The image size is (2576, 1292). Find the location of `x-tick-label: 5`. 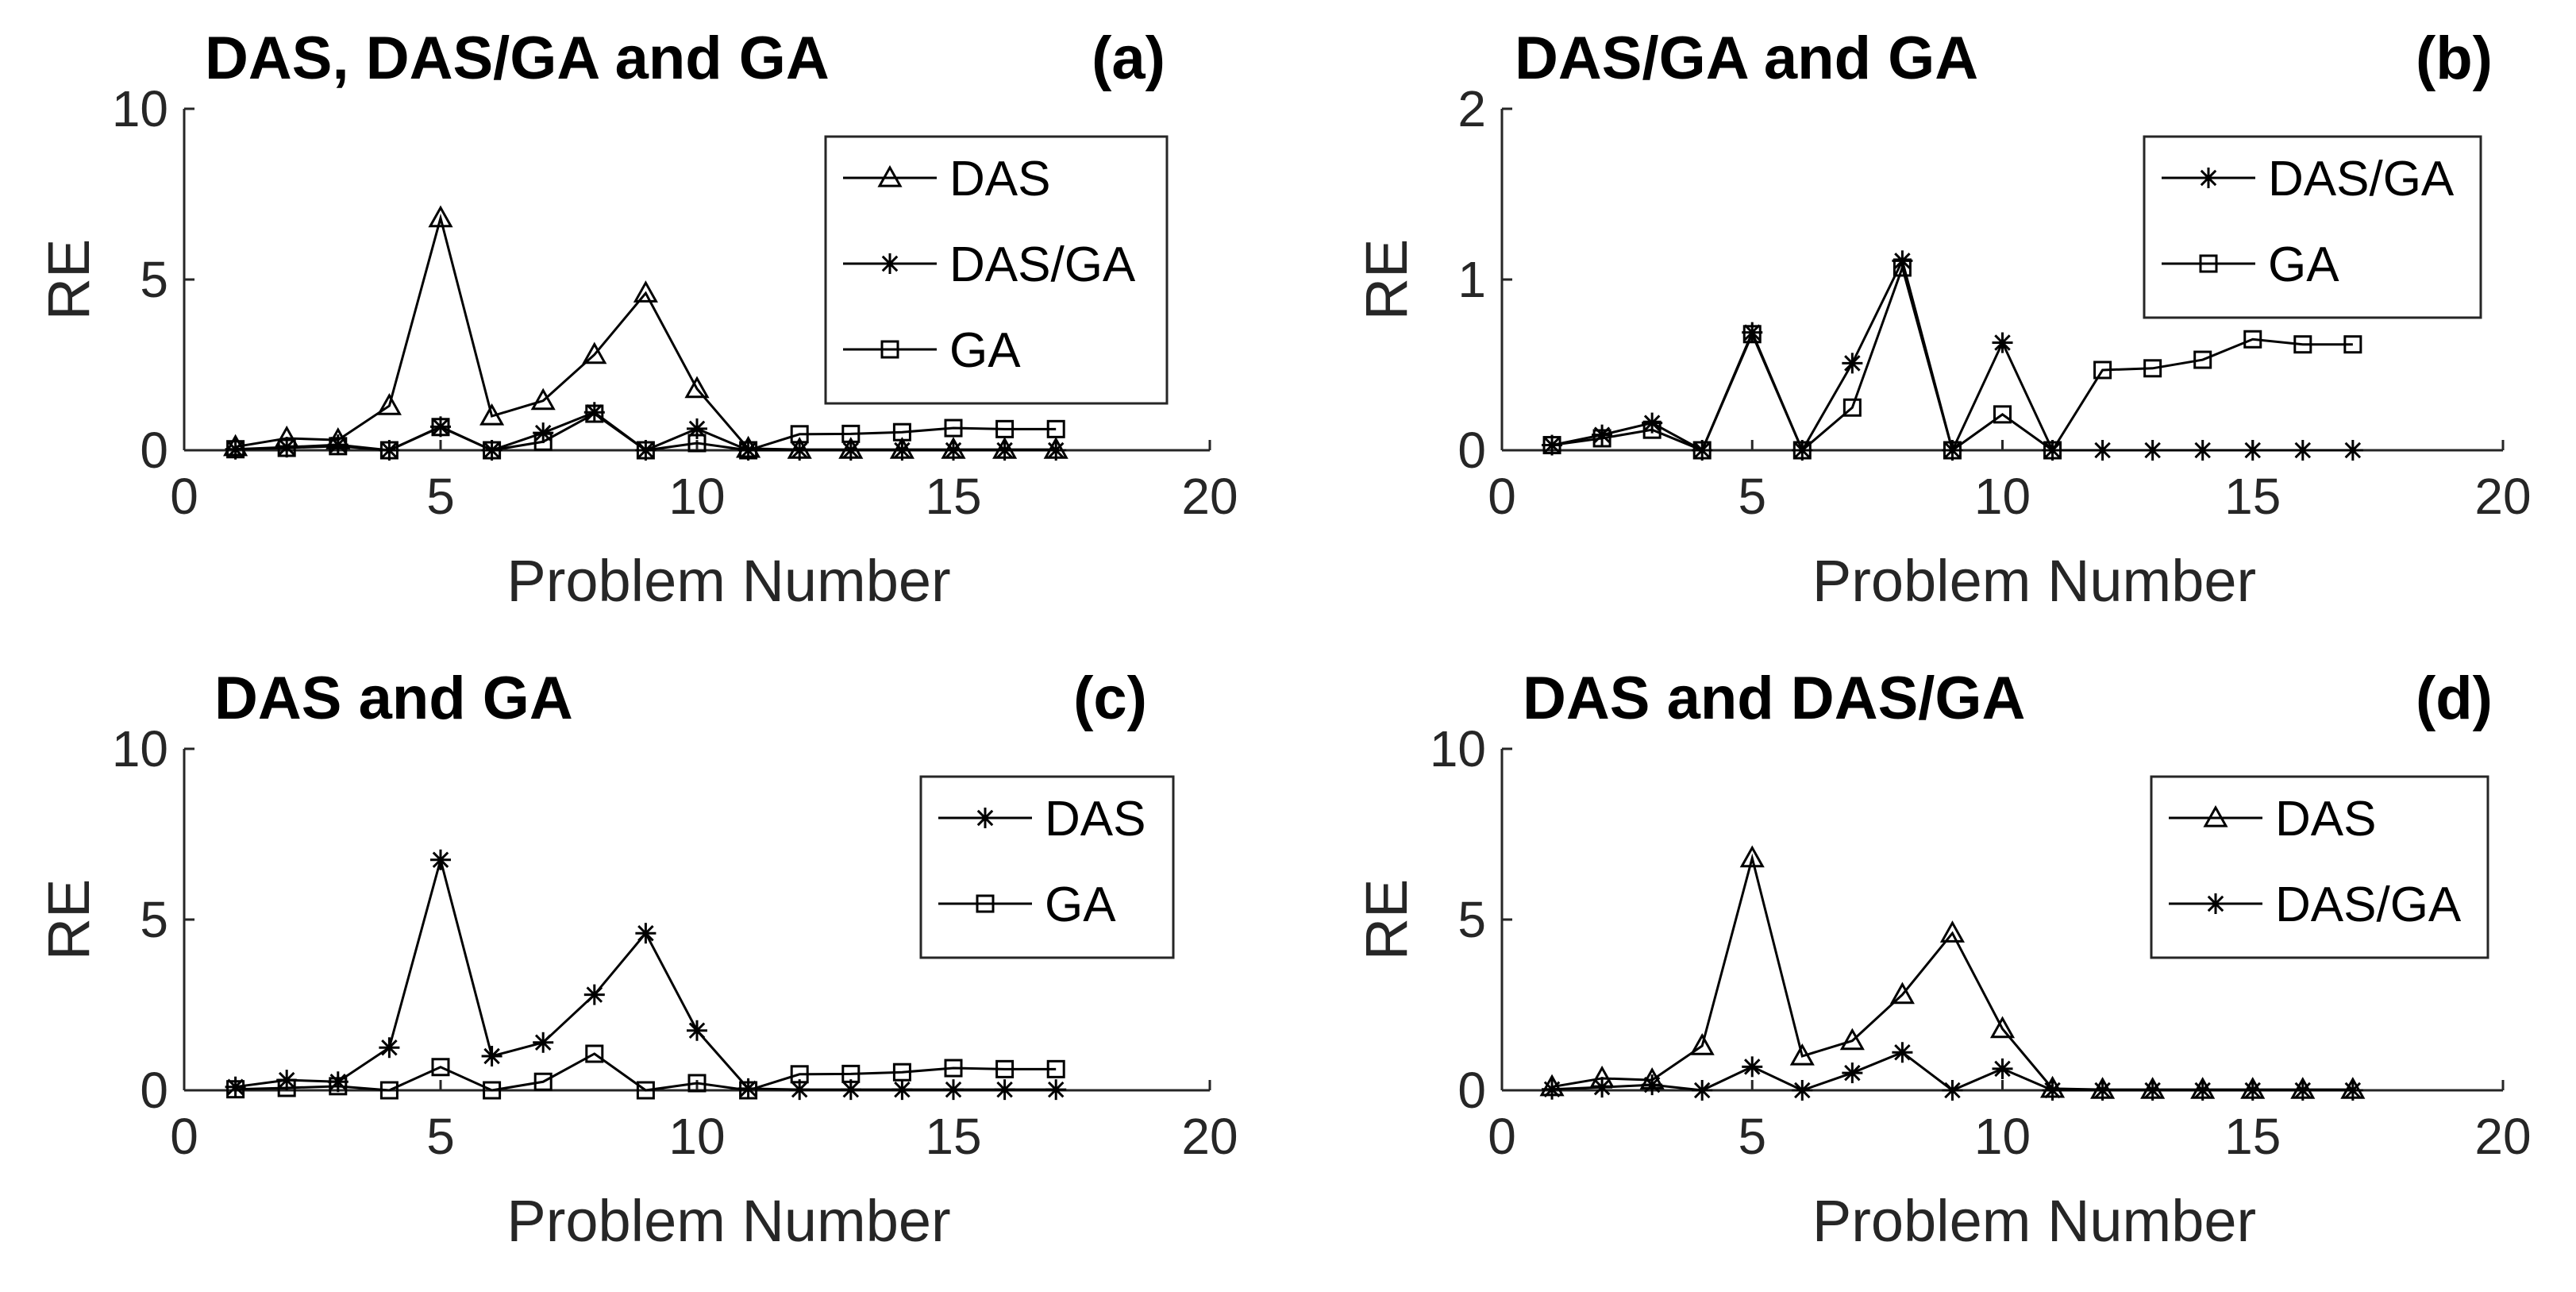

x-tick-label: 5 is located at coordinates (440, 1136).